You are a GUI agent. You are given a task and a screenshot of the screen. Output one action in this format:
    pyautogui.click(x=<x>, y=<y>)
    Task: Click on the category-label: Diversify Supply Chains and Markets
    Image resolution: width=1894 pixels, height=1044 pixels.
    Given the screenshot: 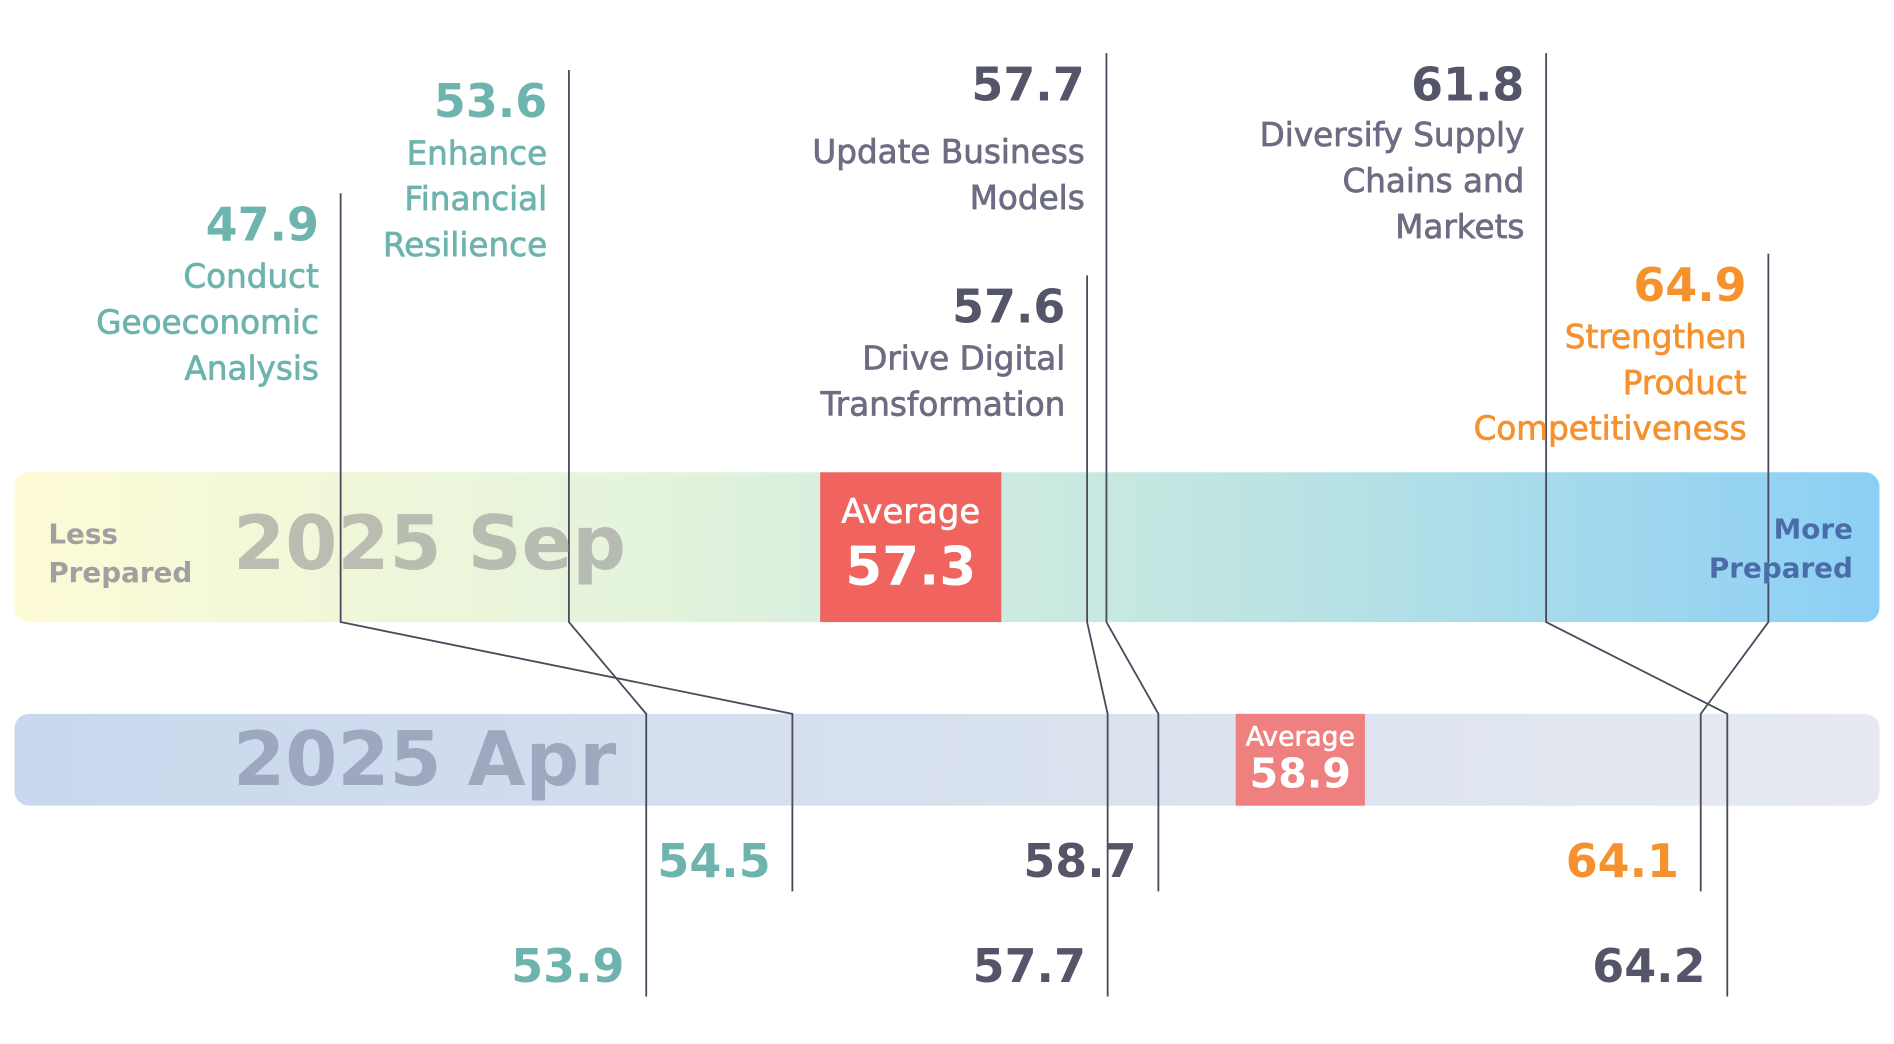 What is the action you would take?
    pyautogui.click(x=1392, y=182)
    